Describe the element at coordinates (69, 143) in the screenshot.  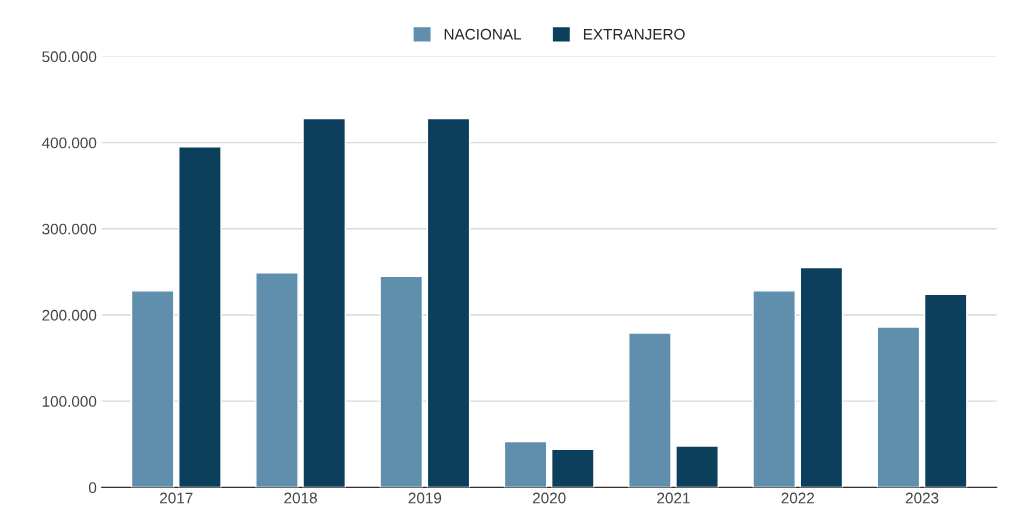
I see `y-tick-label: 400.000` at that location.